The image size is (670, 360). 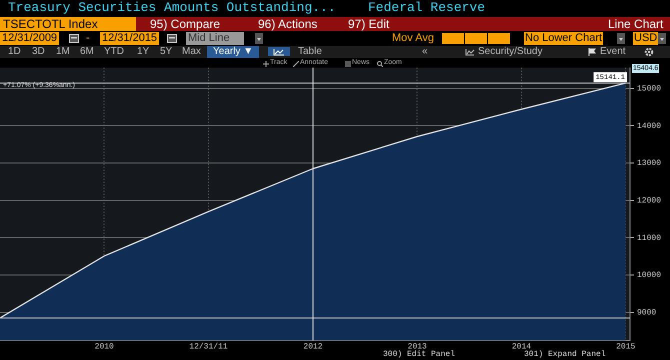 I want to click on text: USD, so click(x=645, y=38).